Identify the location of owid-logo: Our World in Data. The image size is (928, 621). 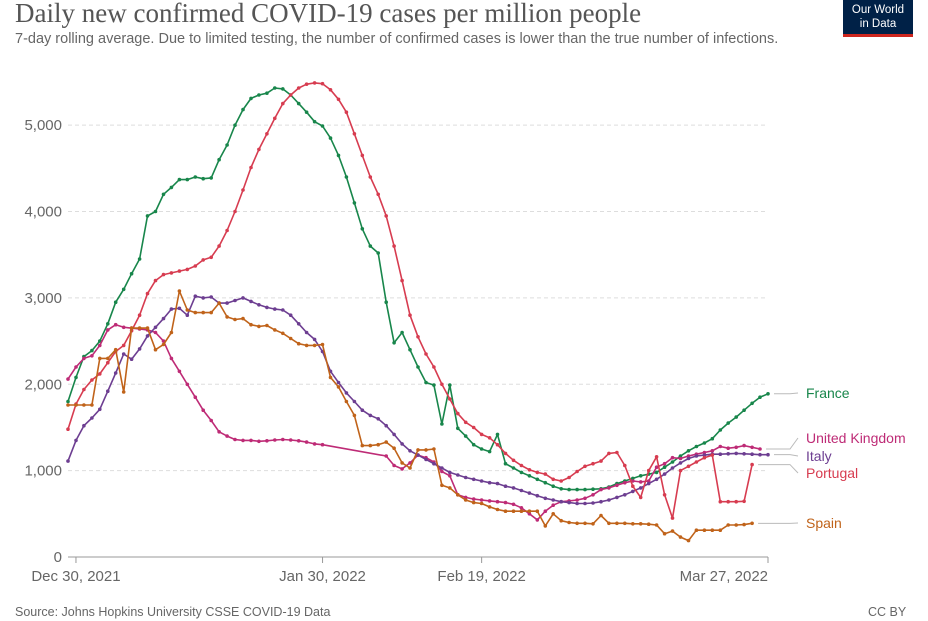
(878, 18).